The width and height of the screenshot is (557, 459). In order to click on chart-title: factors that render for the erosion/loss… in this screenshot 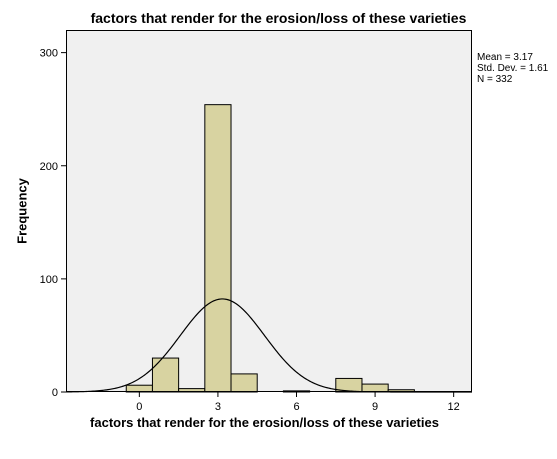, I will do `click(278, 18)`.